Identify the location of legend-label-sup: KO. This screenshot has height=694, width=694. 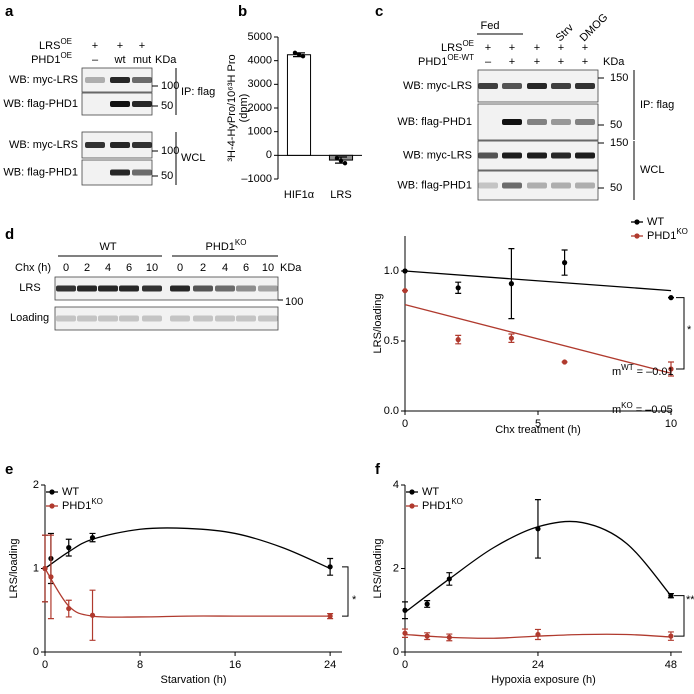
(97, 501).